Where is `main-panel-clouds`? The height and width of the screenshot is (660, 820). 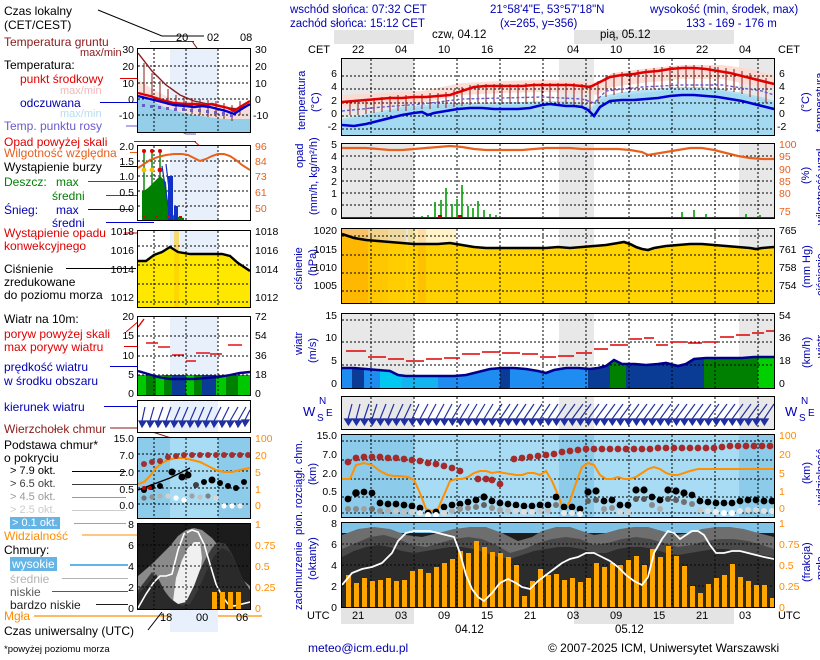
main-panel-clouds is located at coordinates (558, 476).